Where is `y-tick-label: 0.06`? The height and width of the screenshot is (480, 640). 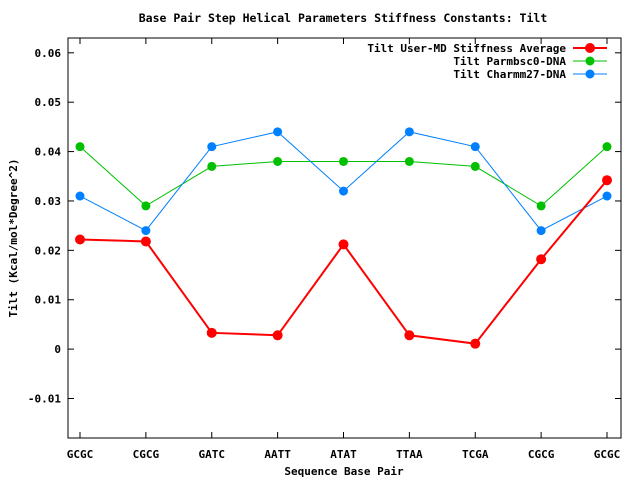 y-tick-label: 0.06 is located at coordinates (48, 53).